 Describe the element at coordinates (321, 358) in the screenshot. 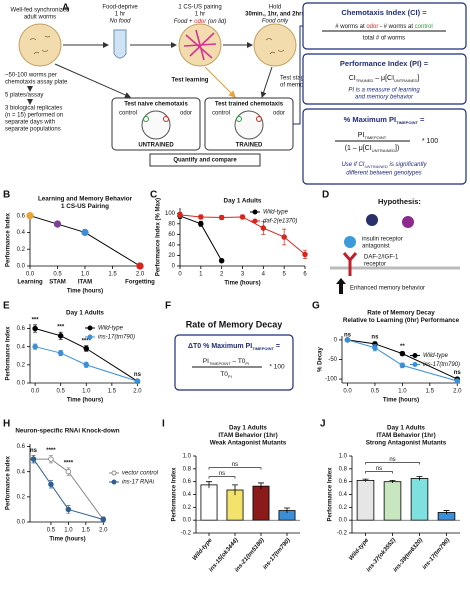

I see `y-axis-label: % Decay` at that location.